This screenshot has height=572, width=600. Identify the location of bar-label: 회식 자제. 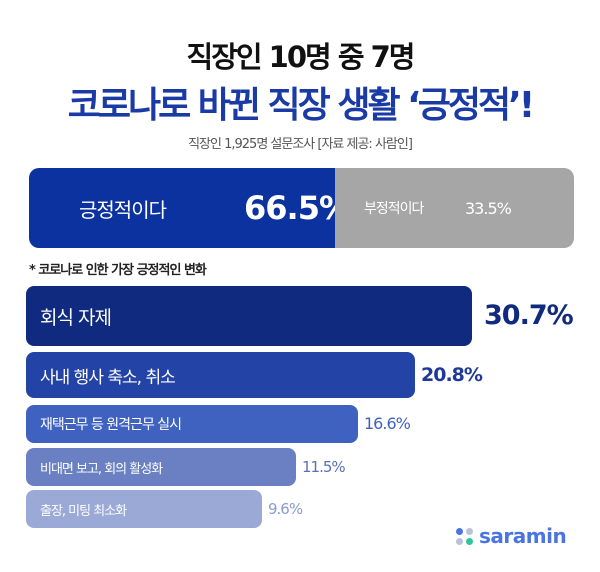
(76, 317).